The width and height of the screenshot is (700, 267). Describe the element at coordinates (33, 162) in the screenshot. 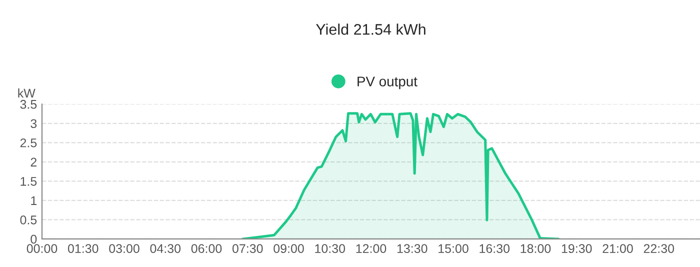

I see `y-tick-label: 2` at that location.